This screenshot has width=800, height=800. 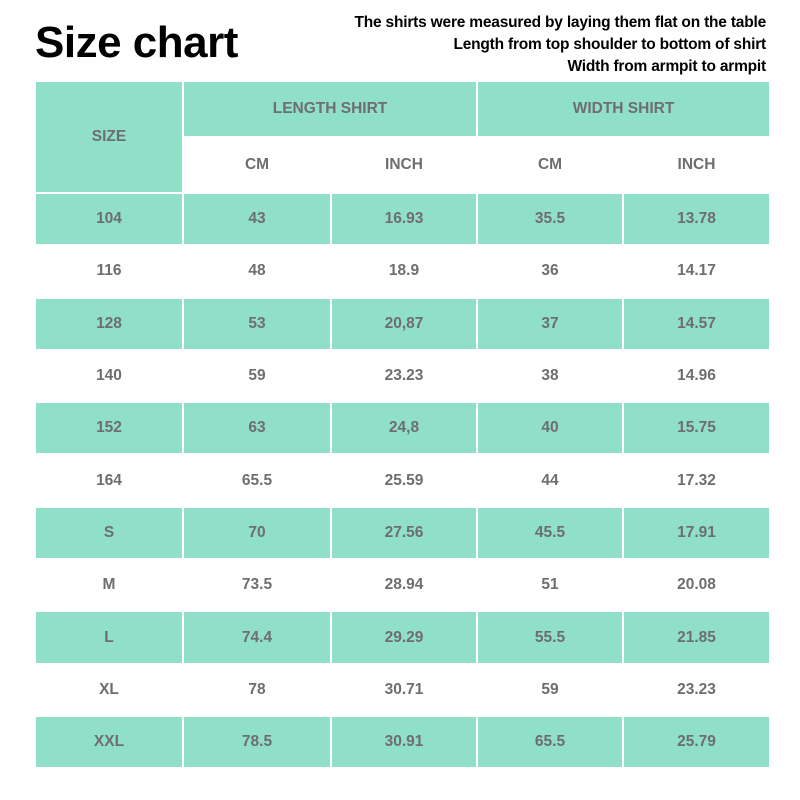 What do you see at coordinates (696, 323) in the screenshot?
I see `width-inch-cell: 14.57` at bounding box center [696, 323].